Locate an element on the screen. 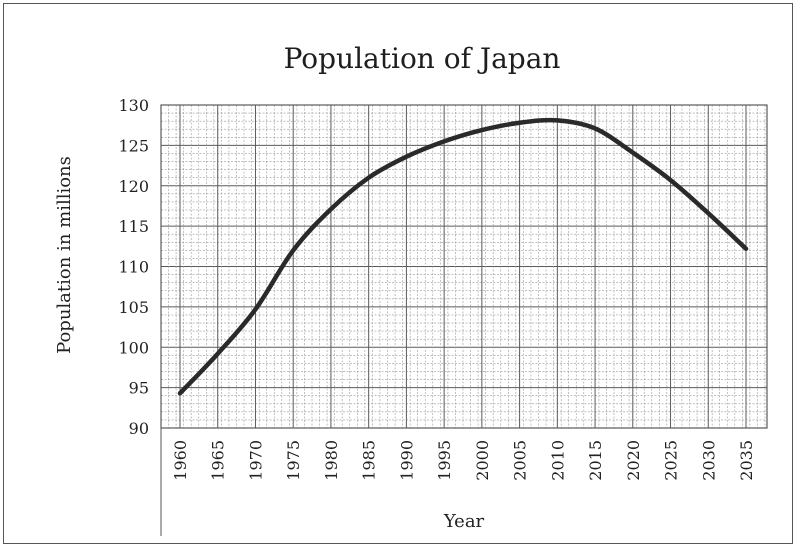  x-tick-label: 2005 is located at coordinates (520, 460).